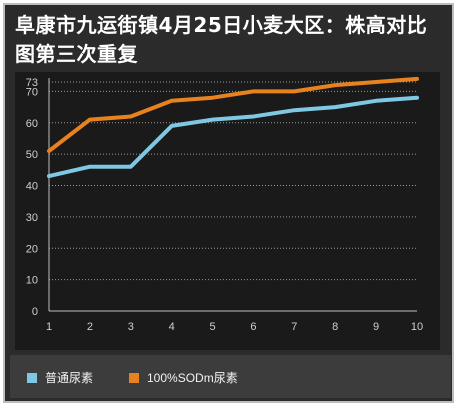 This screenshot has width=460, height=409. What do you see at coordinates (335, 327) in the screenshot?
I see `x-tick-label: 8` at bounding box center [335, 327].